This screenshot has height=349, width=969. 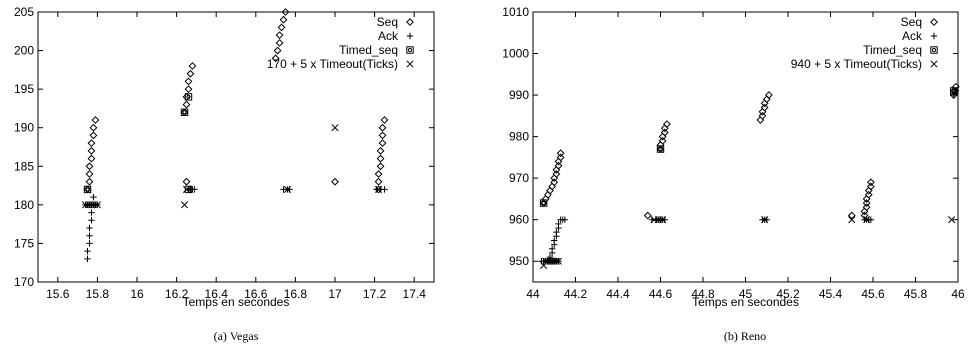 I want to click on y-tick-label: 1000, so click(x=515, y=54).